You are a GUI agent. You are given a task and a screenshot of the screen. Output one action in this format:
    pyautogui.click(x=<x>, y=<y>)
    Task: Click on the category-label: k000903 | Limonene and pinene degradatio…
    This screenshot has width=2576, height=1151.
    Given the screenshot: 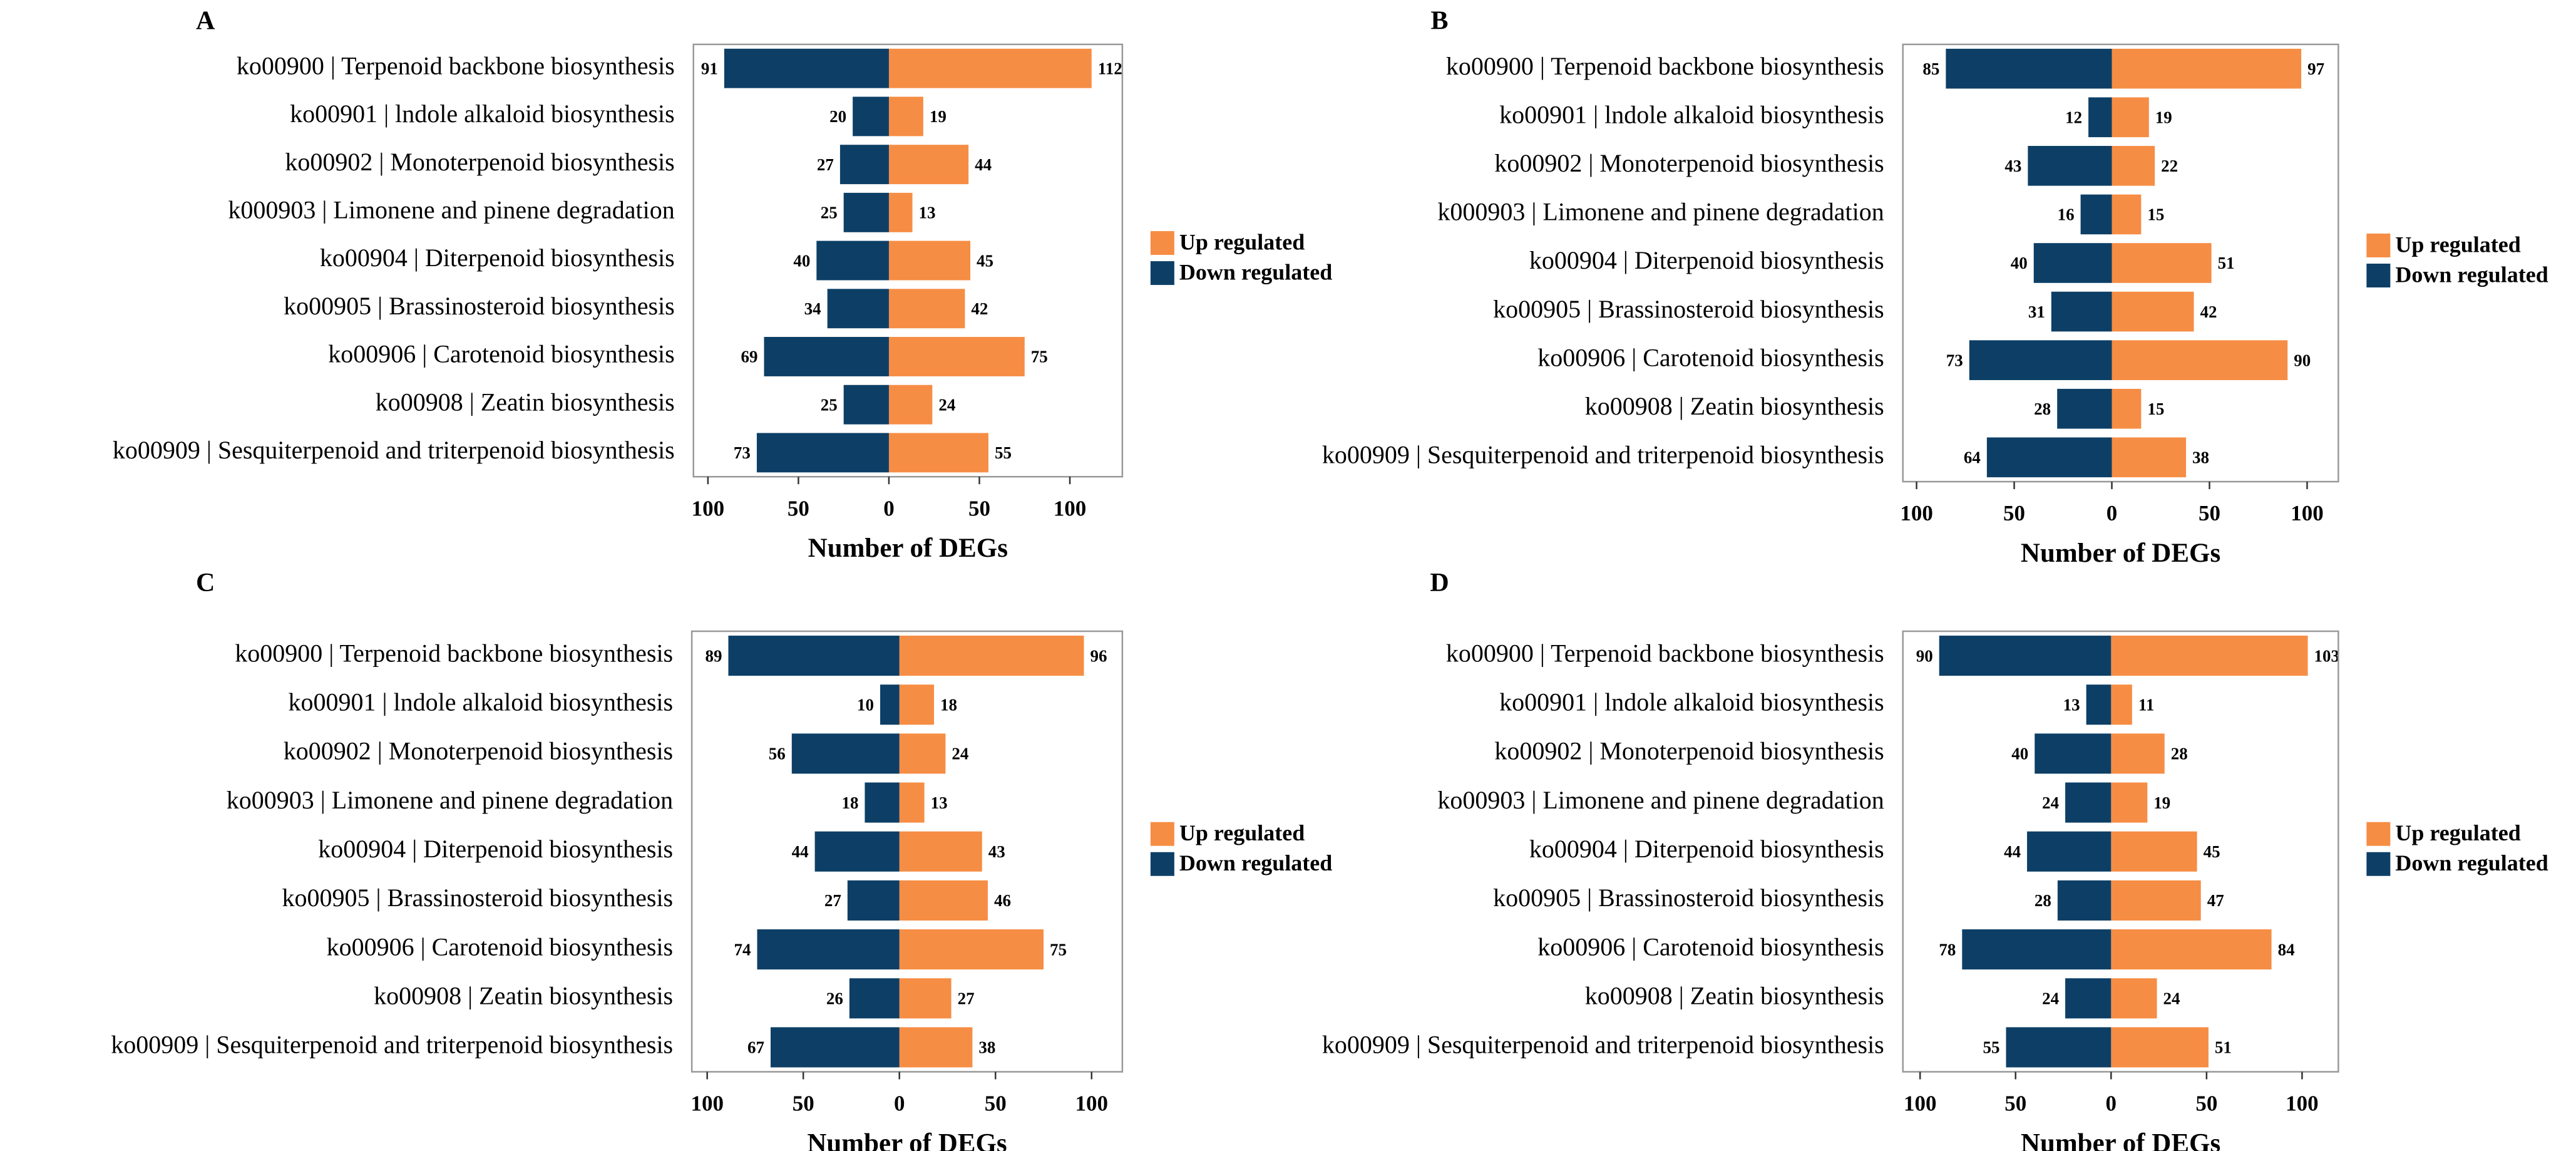 What is the action you would take?
    pyautogui.click(x=1660, y=212)
    